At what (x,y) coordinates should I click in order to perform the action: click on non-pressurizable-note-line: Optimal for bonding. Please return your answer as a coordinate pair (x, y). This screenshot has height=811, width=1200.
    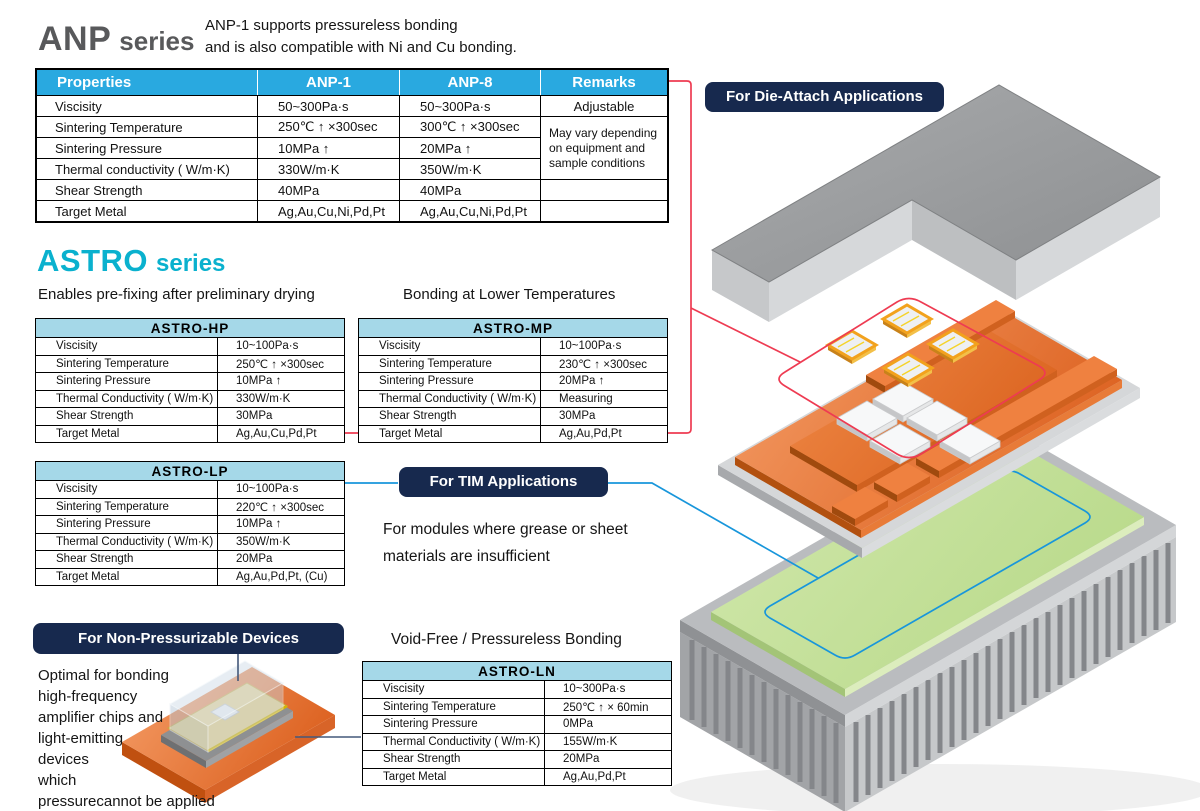
    Looking at the image, I should click on (103, 675).